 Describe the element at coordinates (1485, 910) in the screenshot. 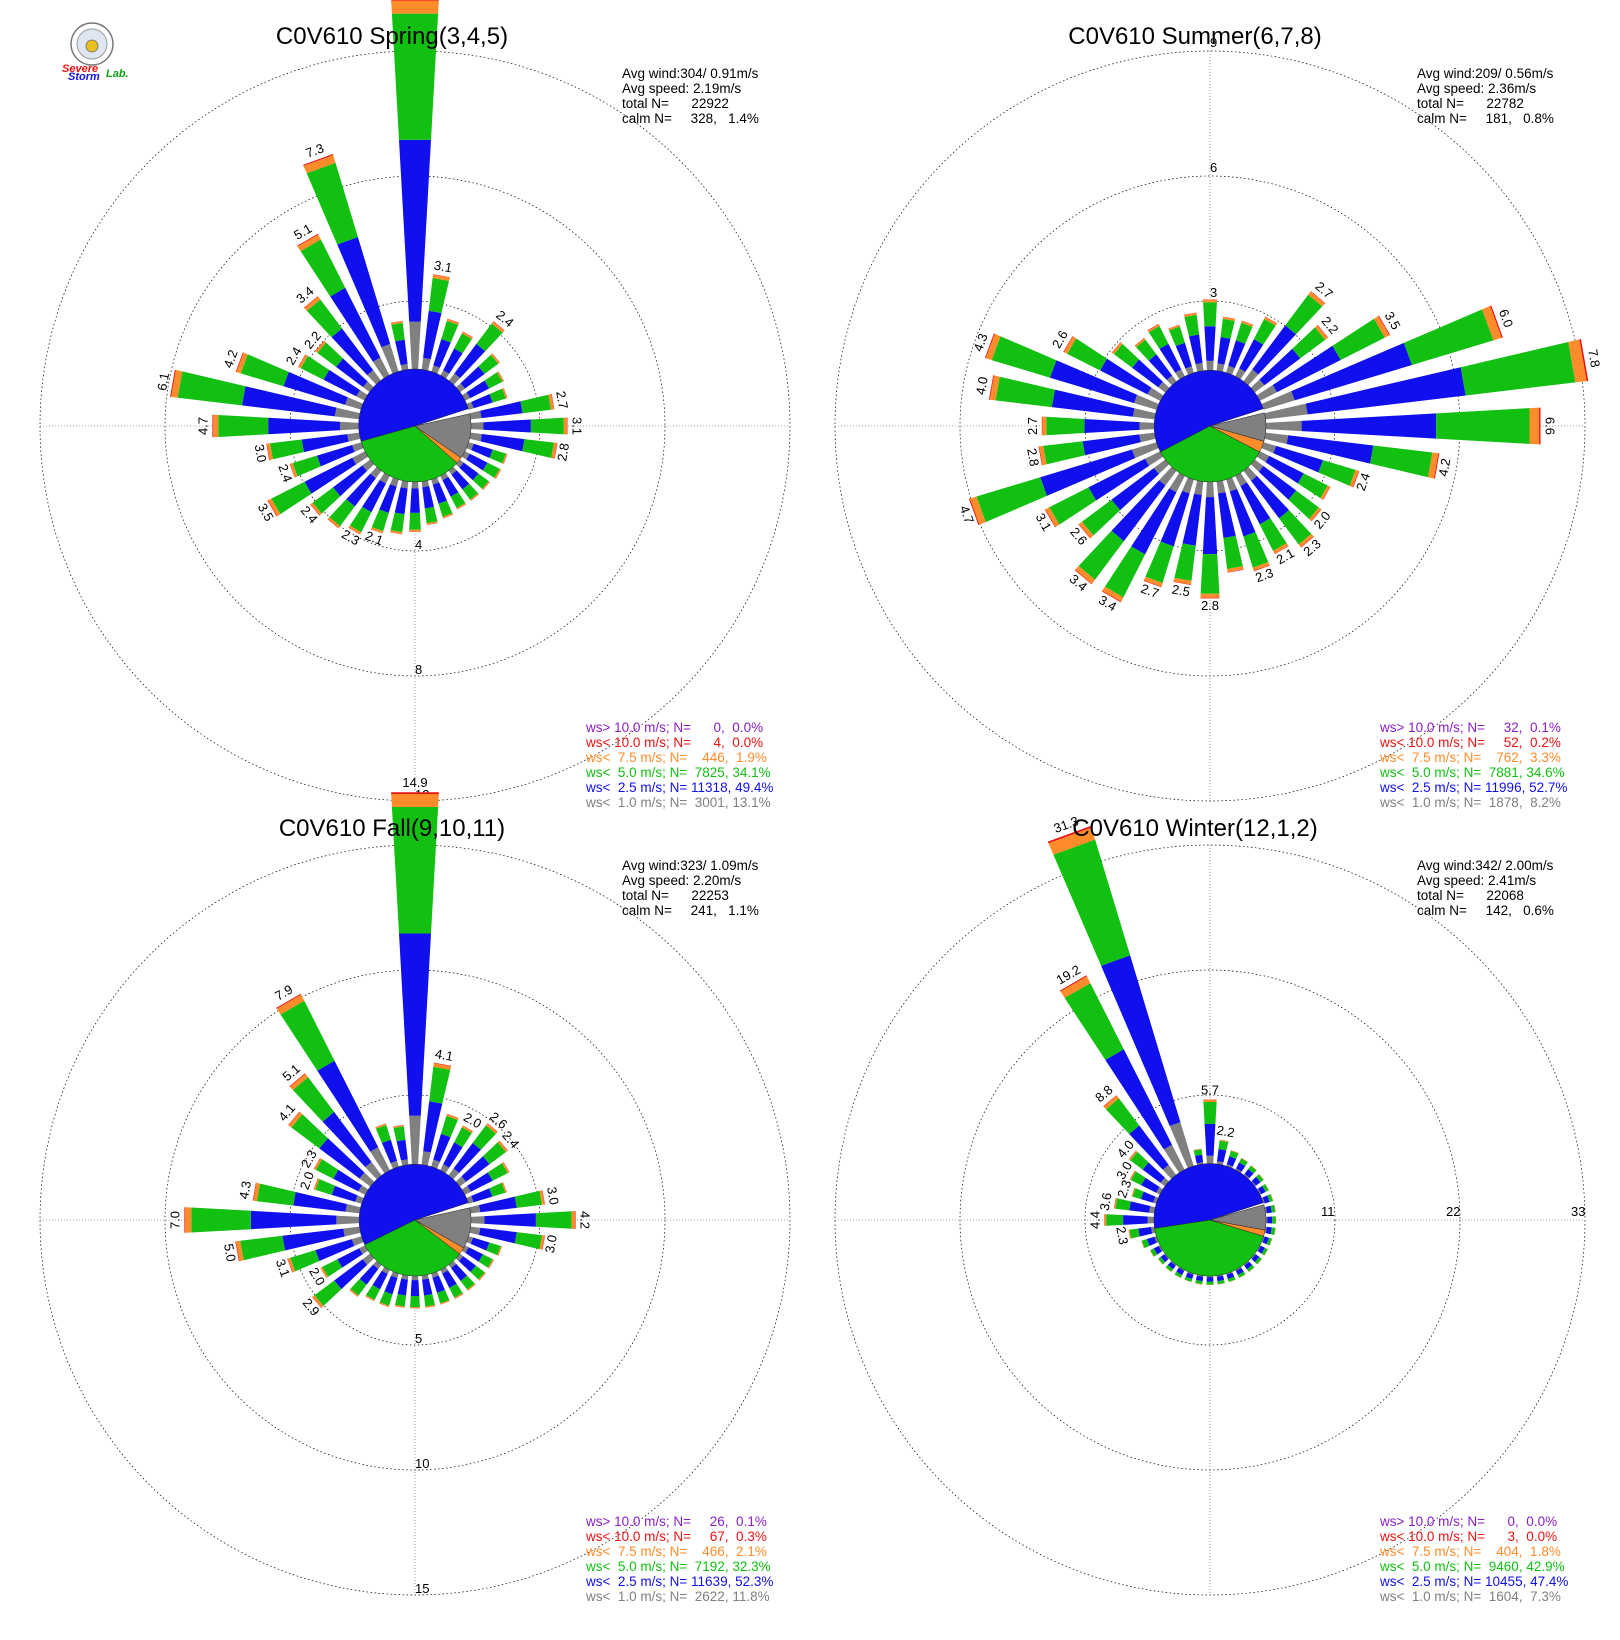

I see `stats-calm: calm N= 142, 0.6%` at that location.